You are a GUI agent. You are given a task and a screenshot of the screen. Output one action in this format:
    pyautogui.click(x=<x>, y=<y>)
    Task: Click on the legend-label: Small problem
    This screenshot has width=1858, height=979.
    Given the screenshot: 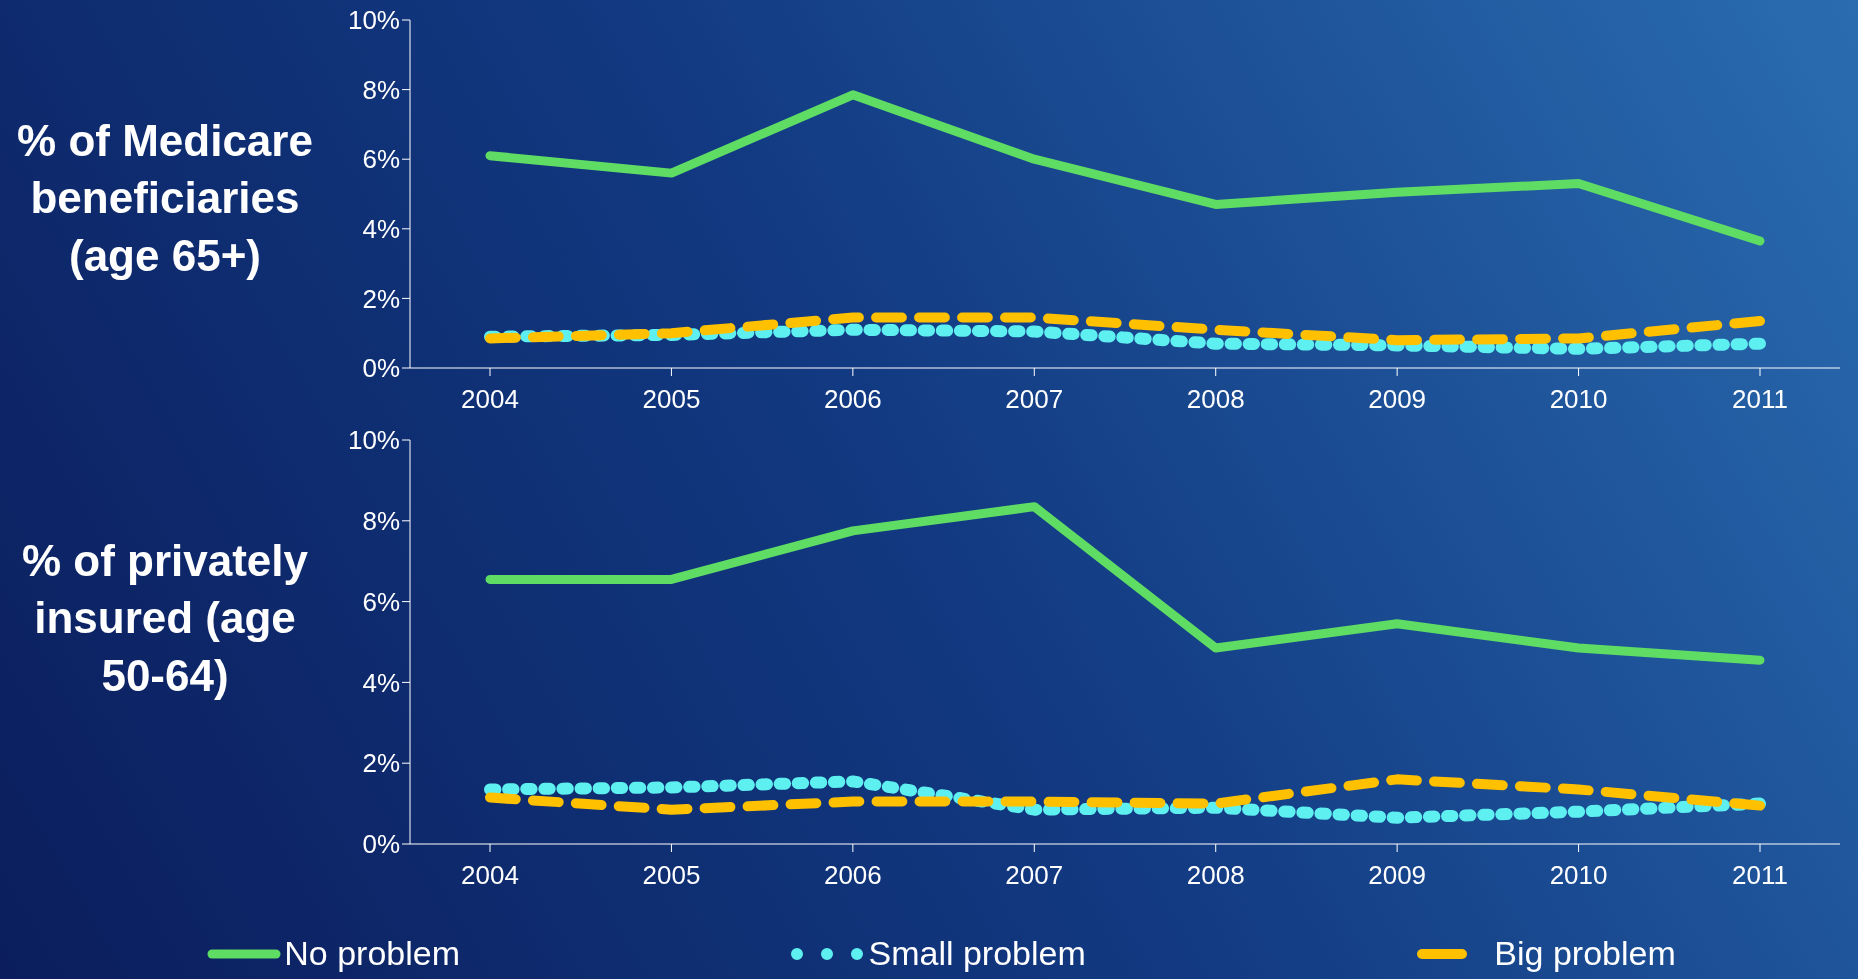 What is the action you would take?
    pyautogui.click(x=977, y=953)
    